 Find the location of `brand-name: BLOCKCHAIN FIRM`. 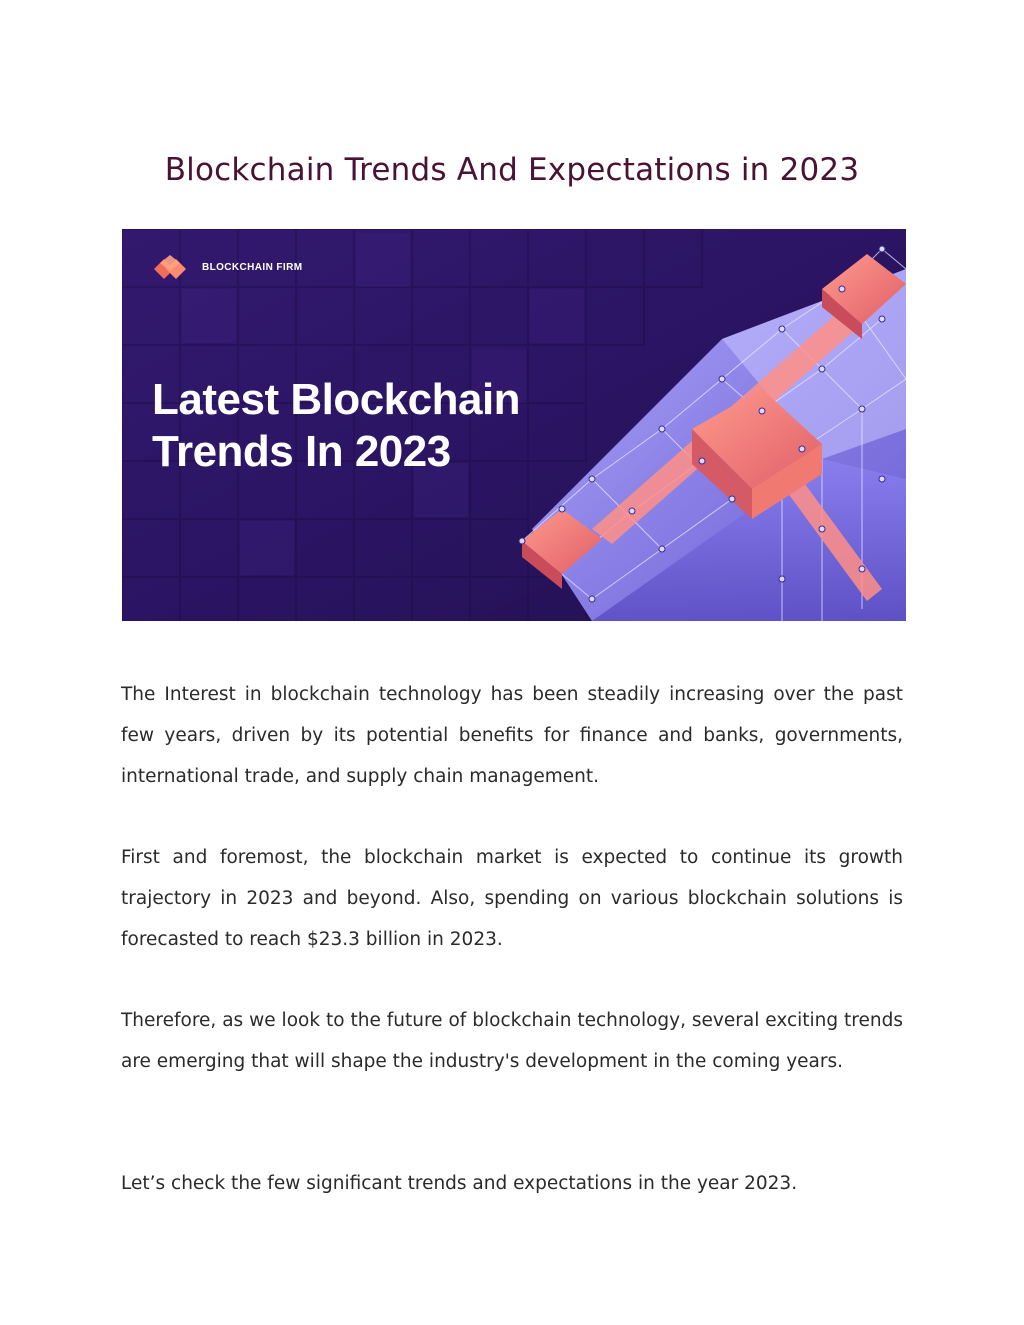

brand-name: BLOCKCHAIN FIRM is located at coordinates (252, 267).